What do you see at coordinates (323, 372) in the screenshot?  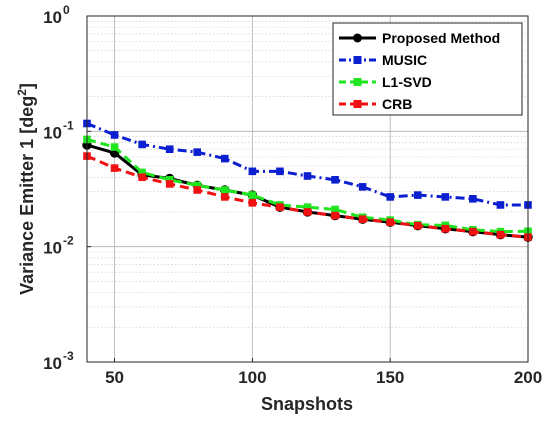 I see `x-axis-ticks: 50 100 150 200` at bounding box center [323, 372].